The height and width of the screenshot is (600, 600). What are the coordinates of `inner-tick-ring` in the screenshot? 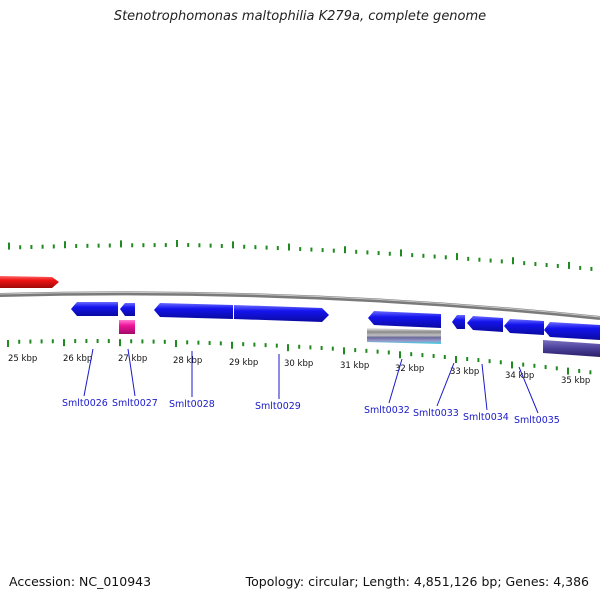 It's located at (299, 357).